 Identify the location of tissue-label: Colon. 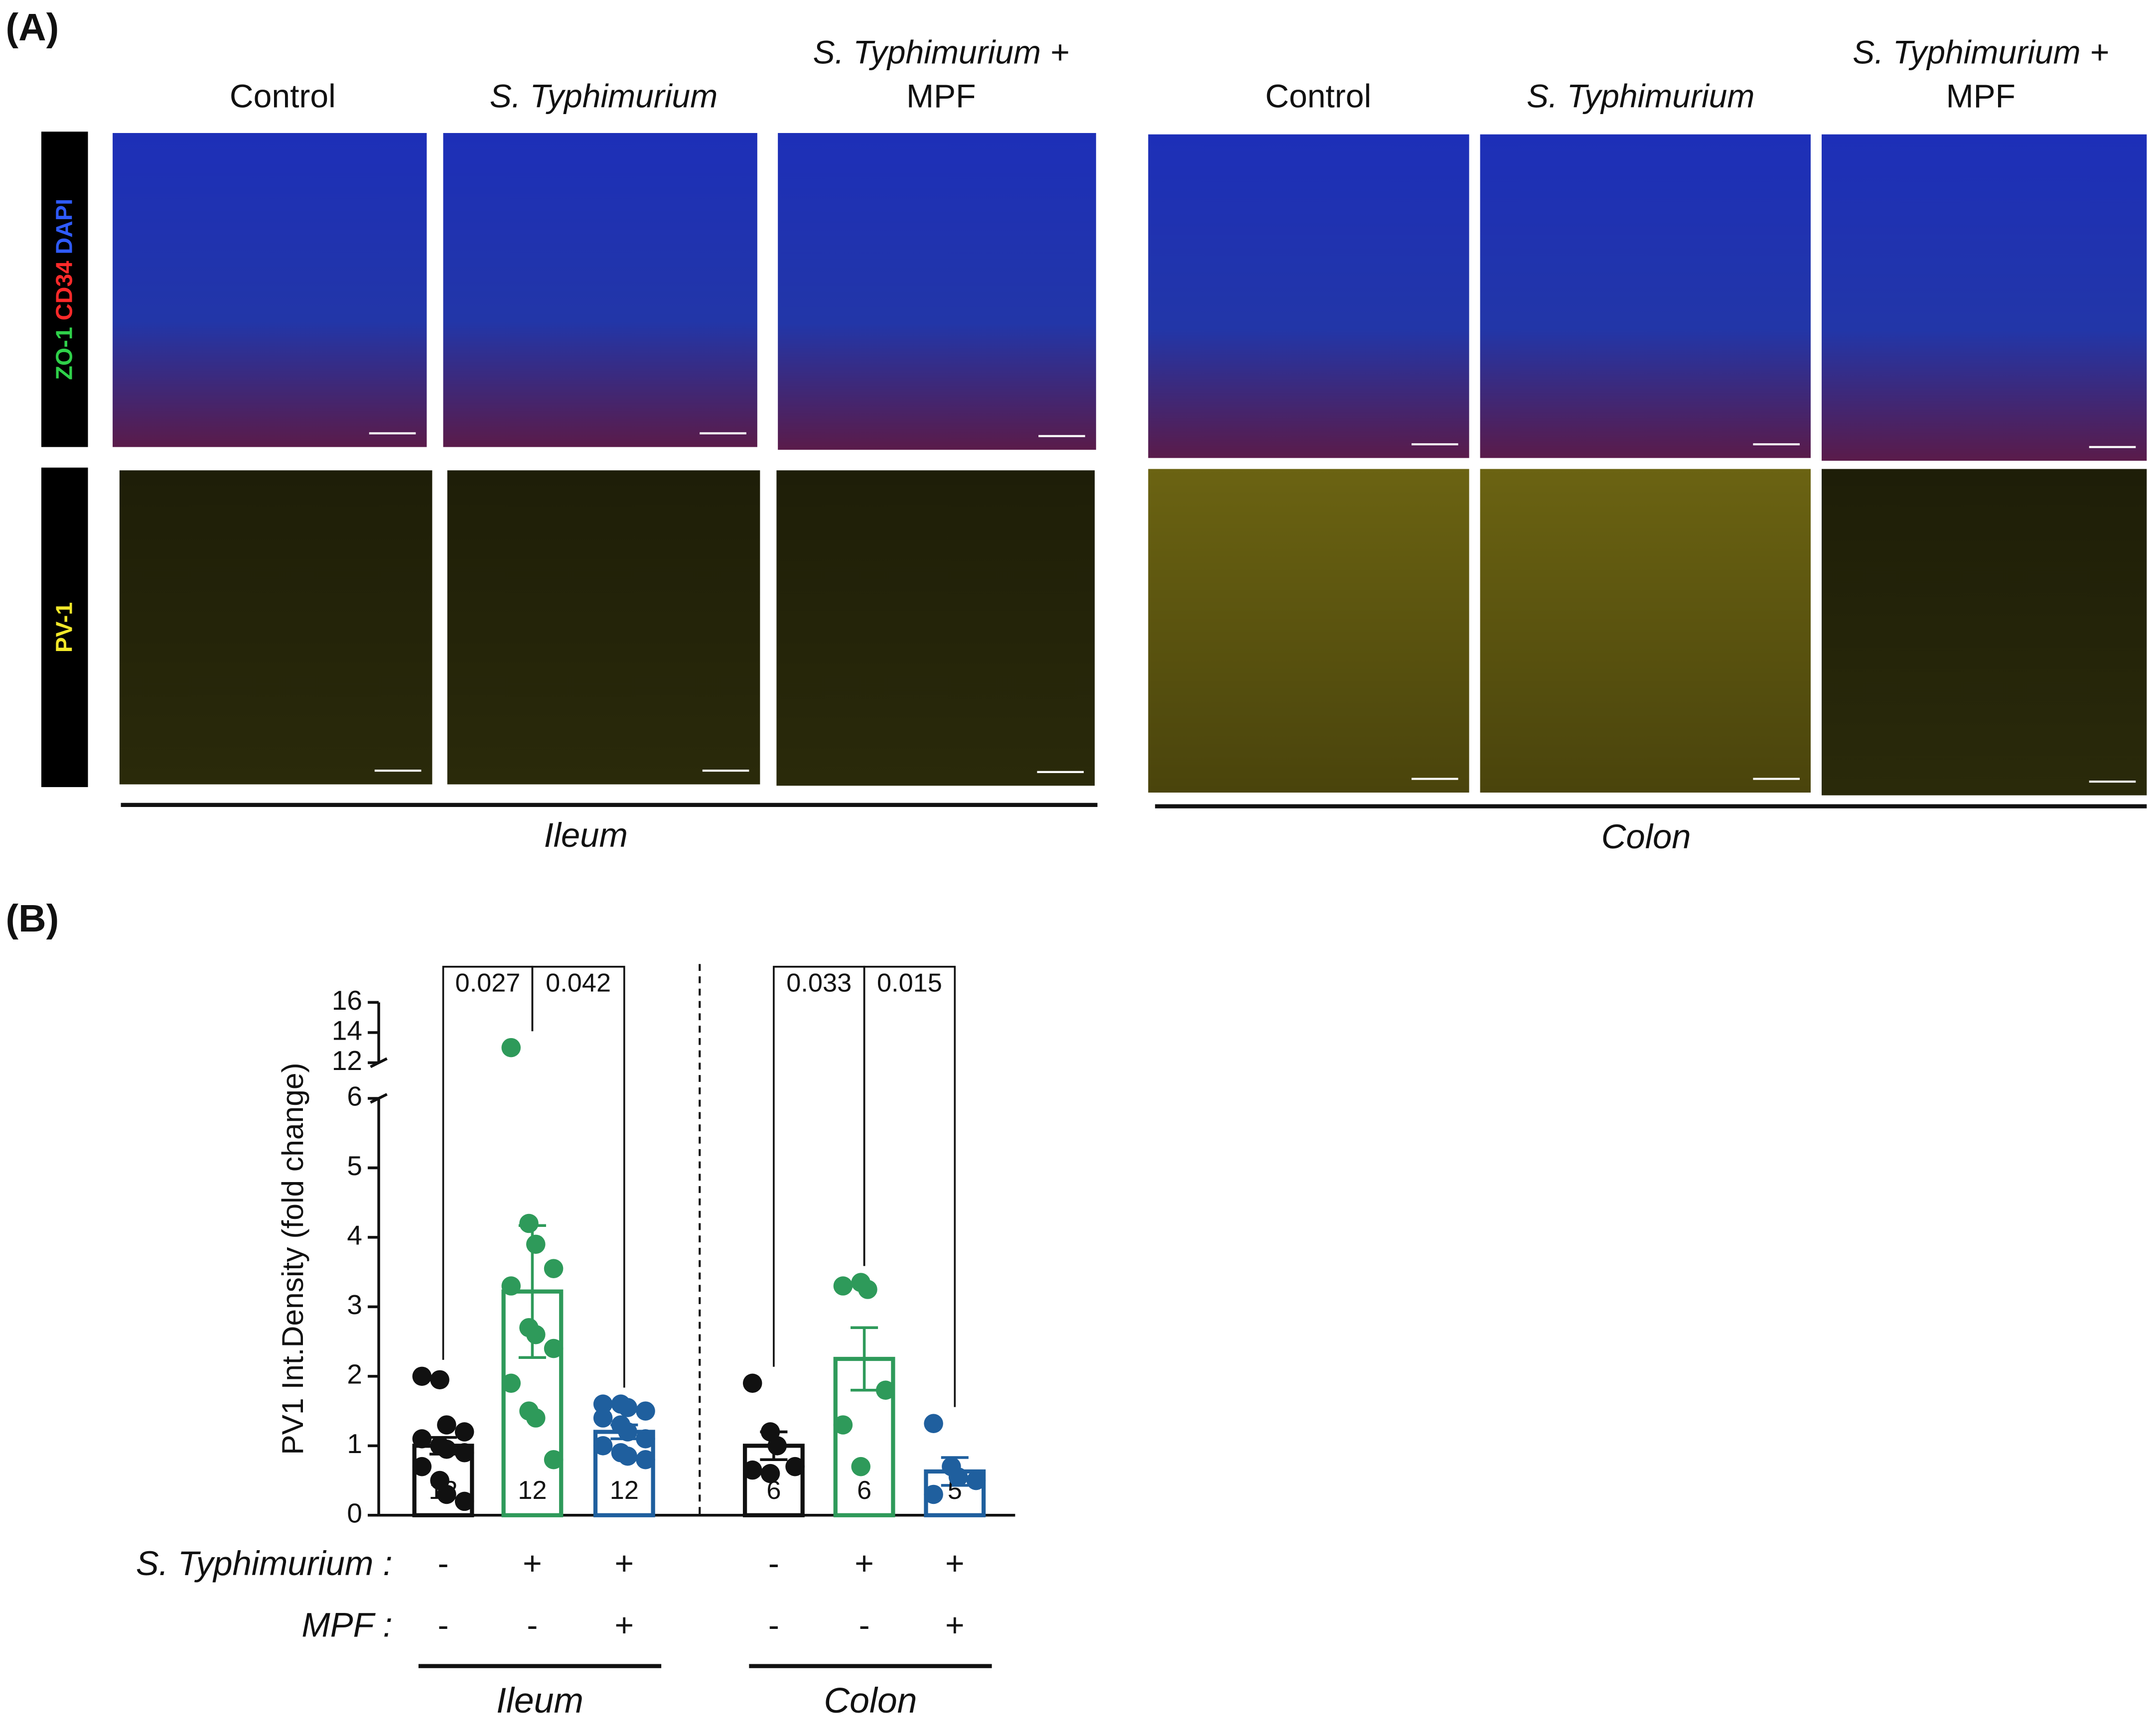
(1646, 836).